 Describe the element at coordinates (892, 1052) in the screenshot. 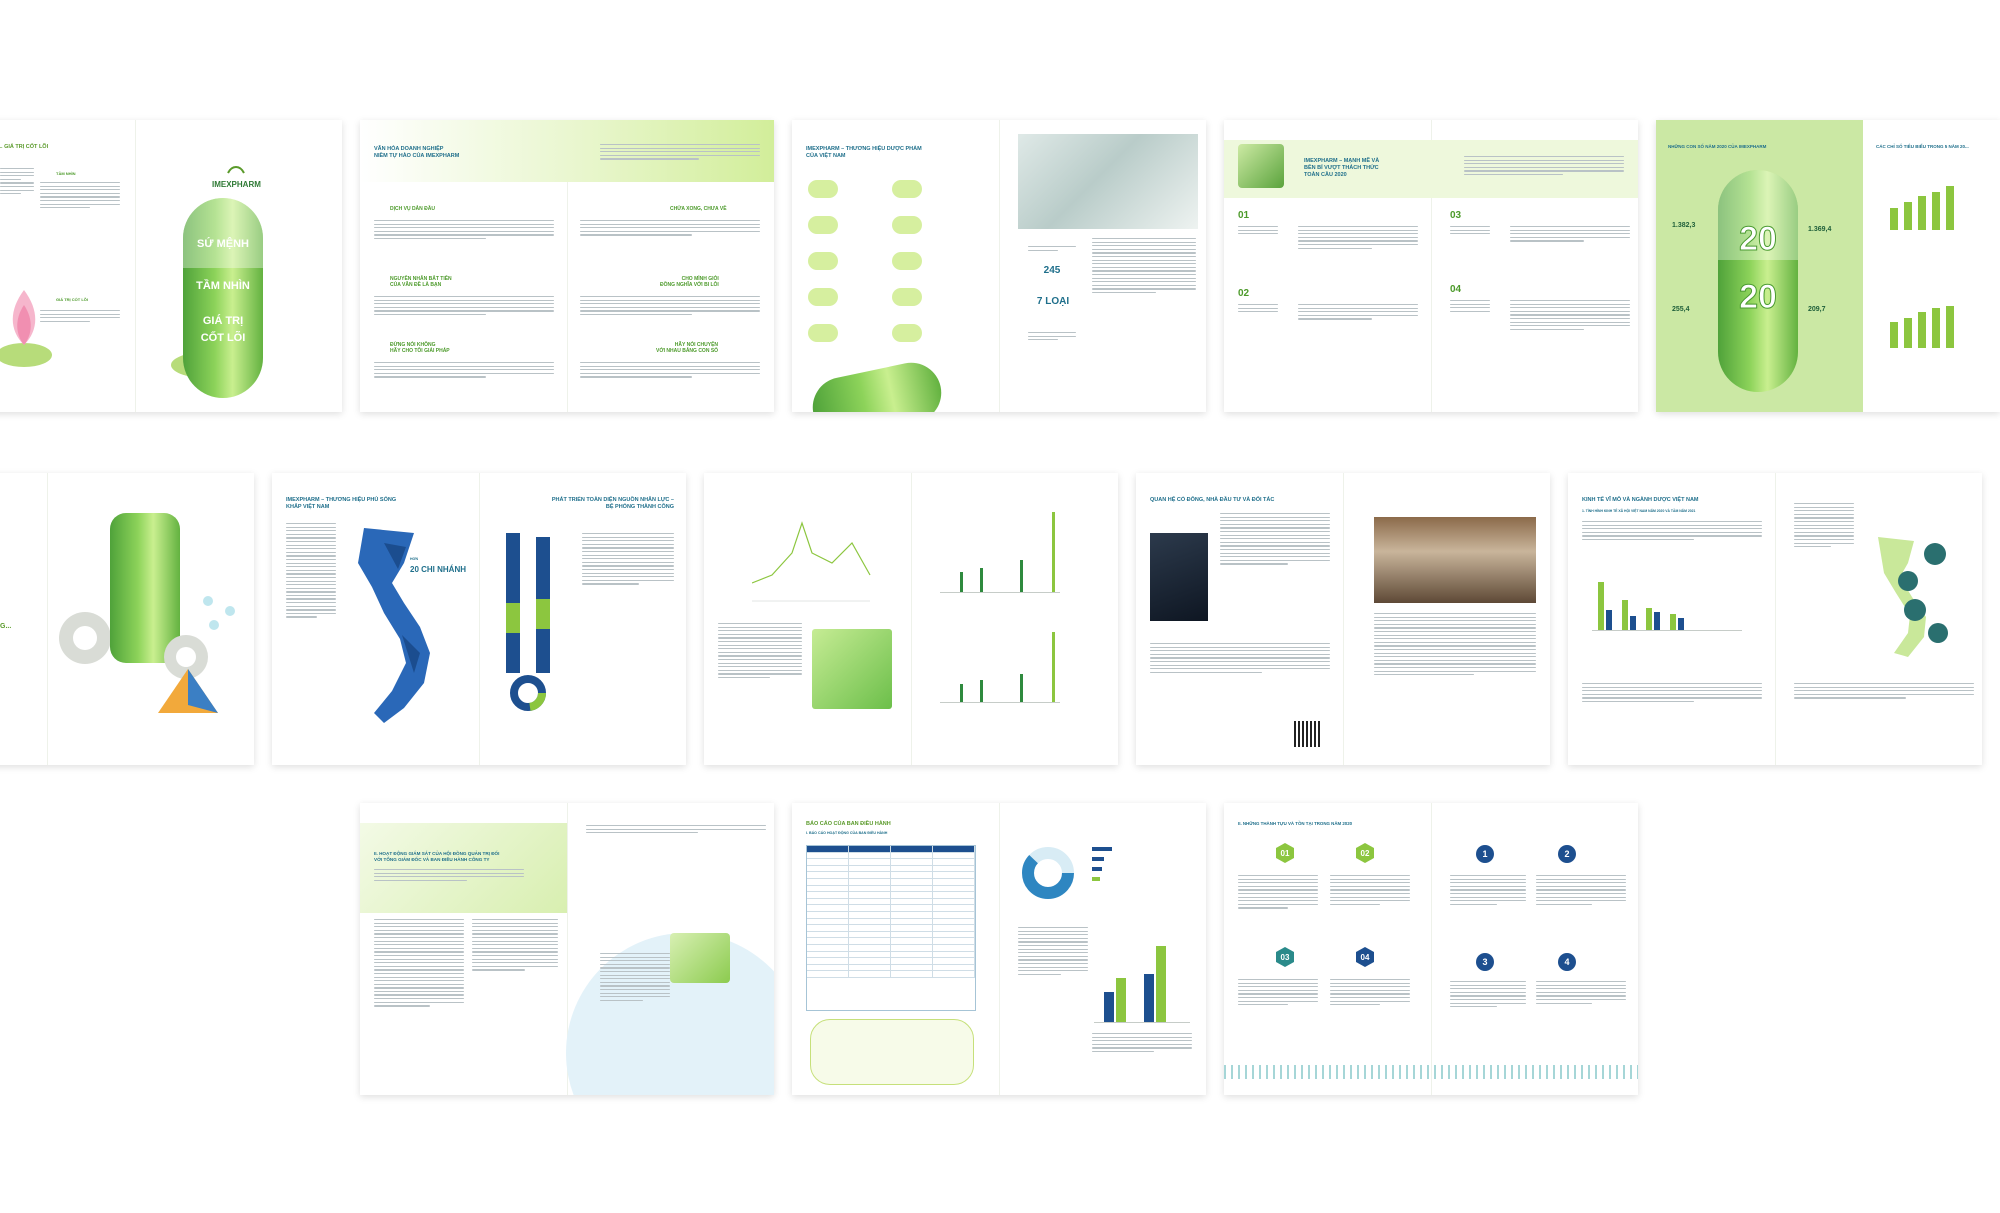

I see `highlight-note` at that location.